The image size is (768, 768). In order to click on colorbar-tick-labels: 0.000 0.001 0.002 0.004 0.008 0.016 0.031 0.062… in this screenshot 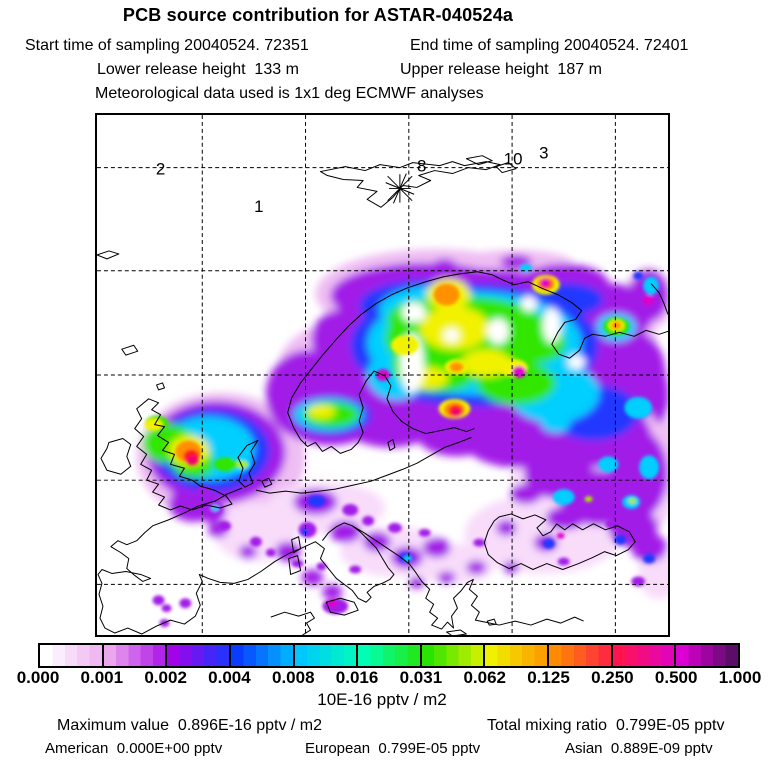, I will do `click(384, 678)`.